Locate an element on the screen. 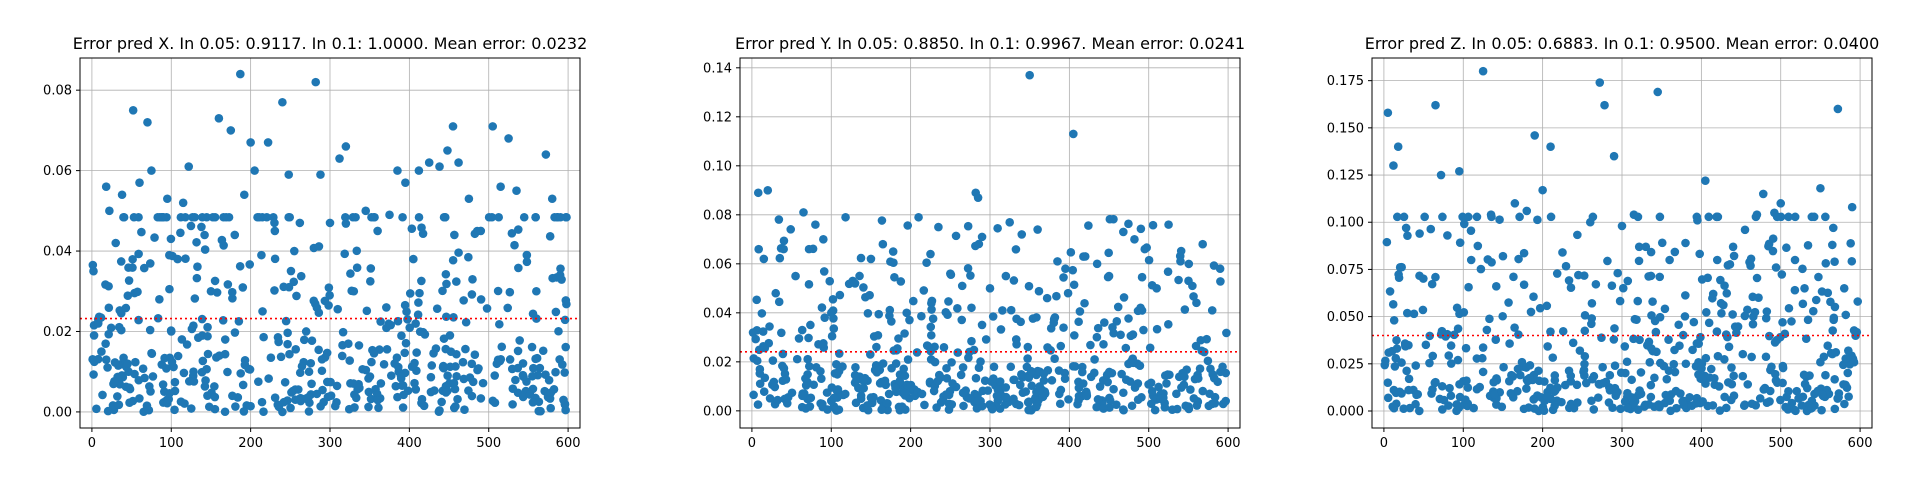  x-tick-label: 500 is located at coordinates (1780, 443).